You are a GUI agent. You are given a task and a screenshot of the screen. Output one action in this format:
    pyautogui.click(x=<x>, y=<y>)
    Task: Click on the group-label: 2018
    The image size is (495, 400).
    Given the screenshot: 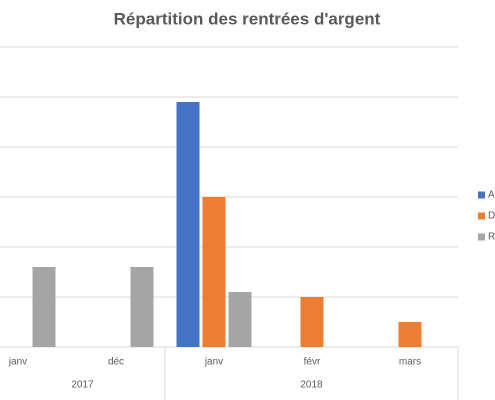 What is the action you would take?
    pyautogui.click(x=311, y=385)
    